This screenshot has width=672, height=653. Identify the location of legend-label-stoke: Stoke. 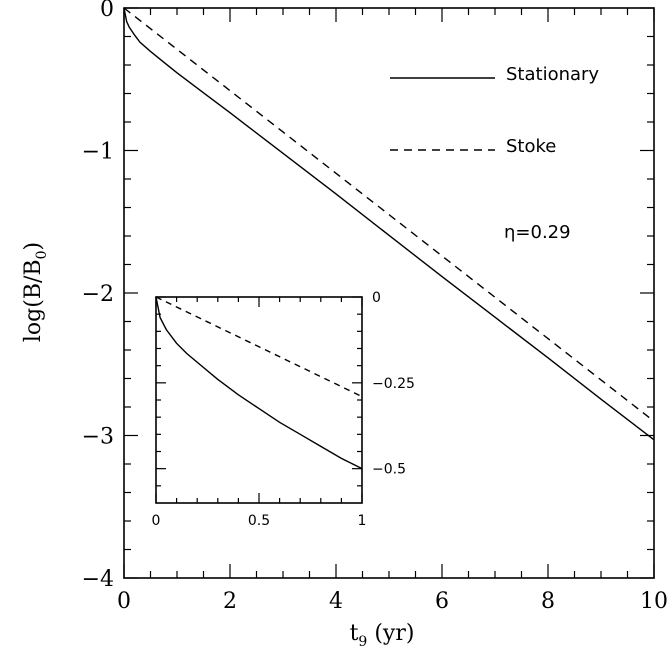
(531, 146).